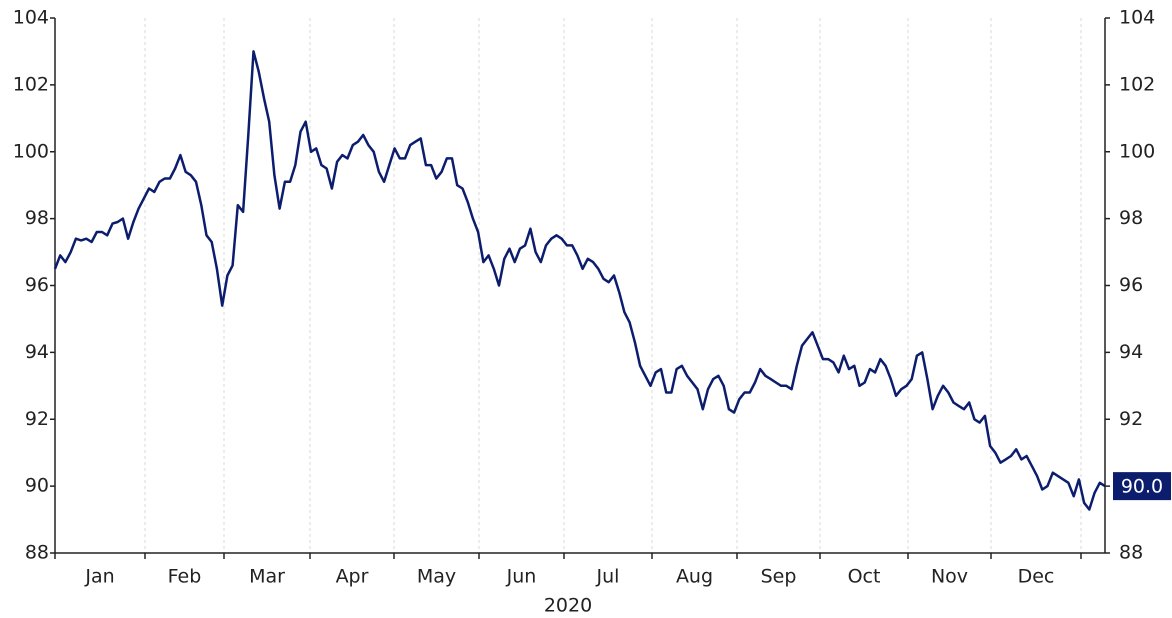 The width and height of the screenshot is (1172, 618). What do you see at coordinates (1137, 151) in the screenshot?
I see `y2-tick-label: 100` at bounding box center [1137, 151].